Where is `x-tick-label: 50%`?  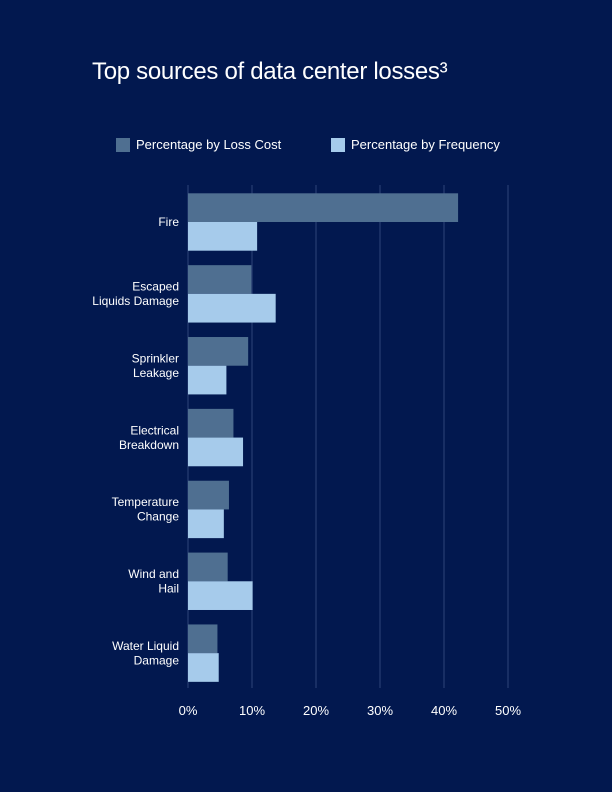
x-tick-label: 50% is located at coordinates (508, 710).